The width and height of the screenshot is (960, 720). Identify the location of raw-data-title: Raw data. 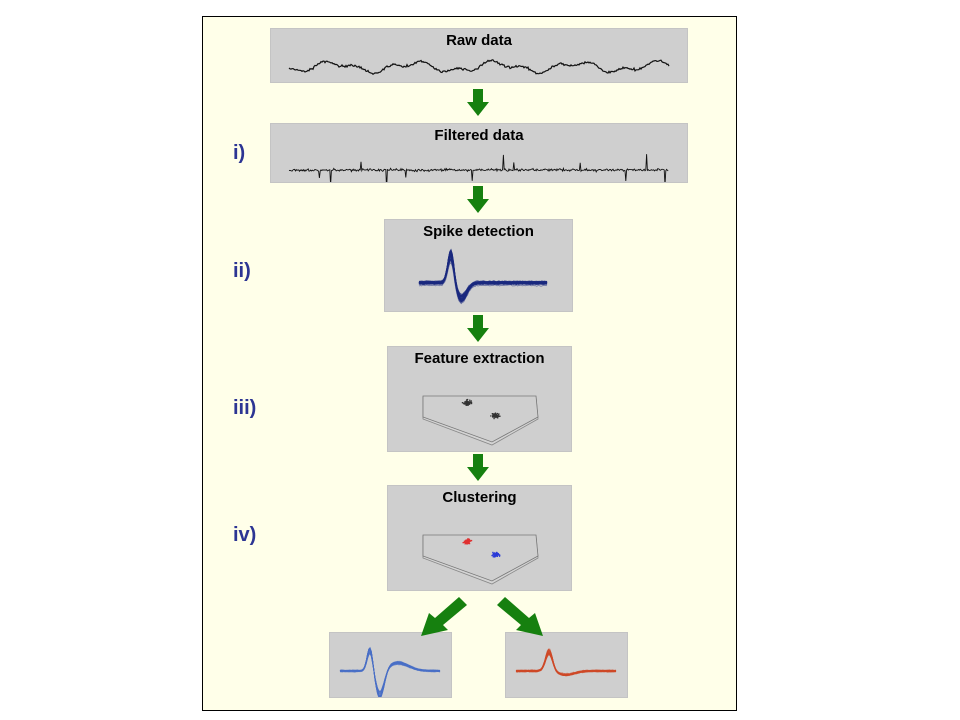
(479, 40).